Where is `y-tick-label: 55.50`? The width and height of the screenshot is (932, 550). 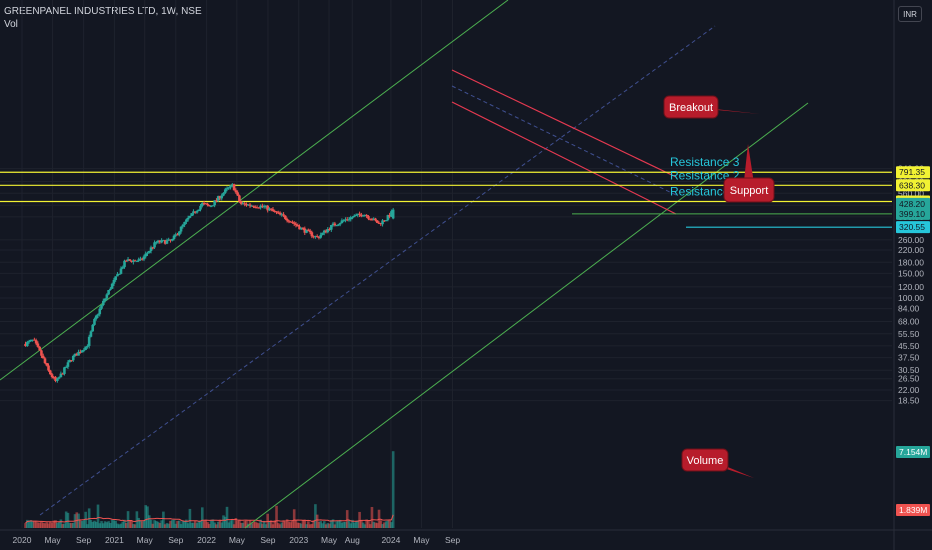
y-tick-label: 55.50 is located at coordinates (909, 334).